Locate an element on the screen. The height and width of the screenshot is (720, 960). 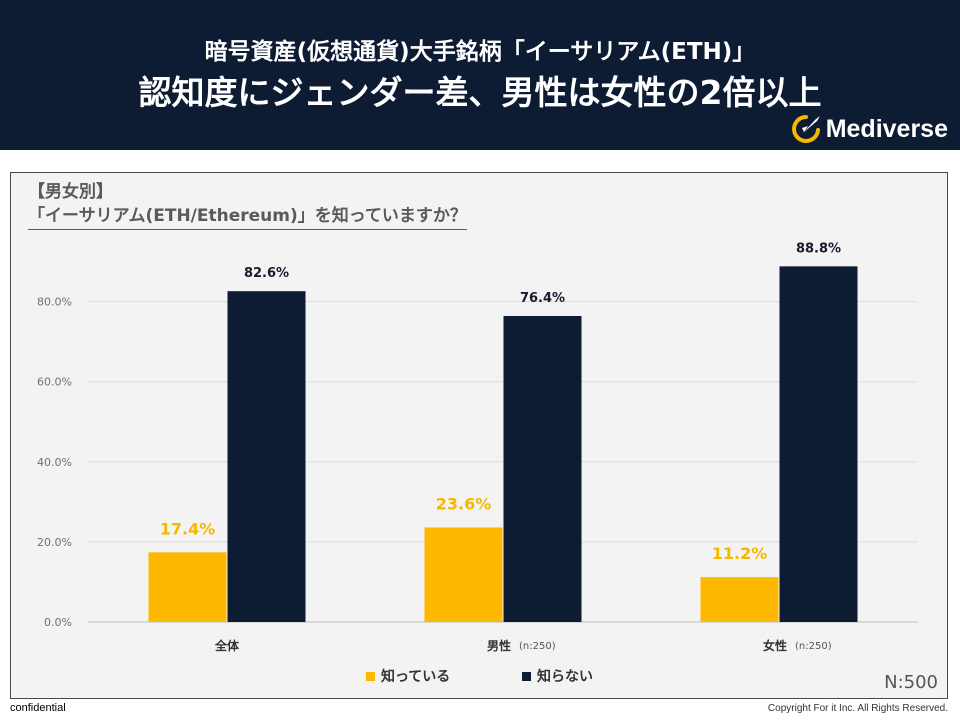
rocket-logo-icon is located at coordinates (805, 129).